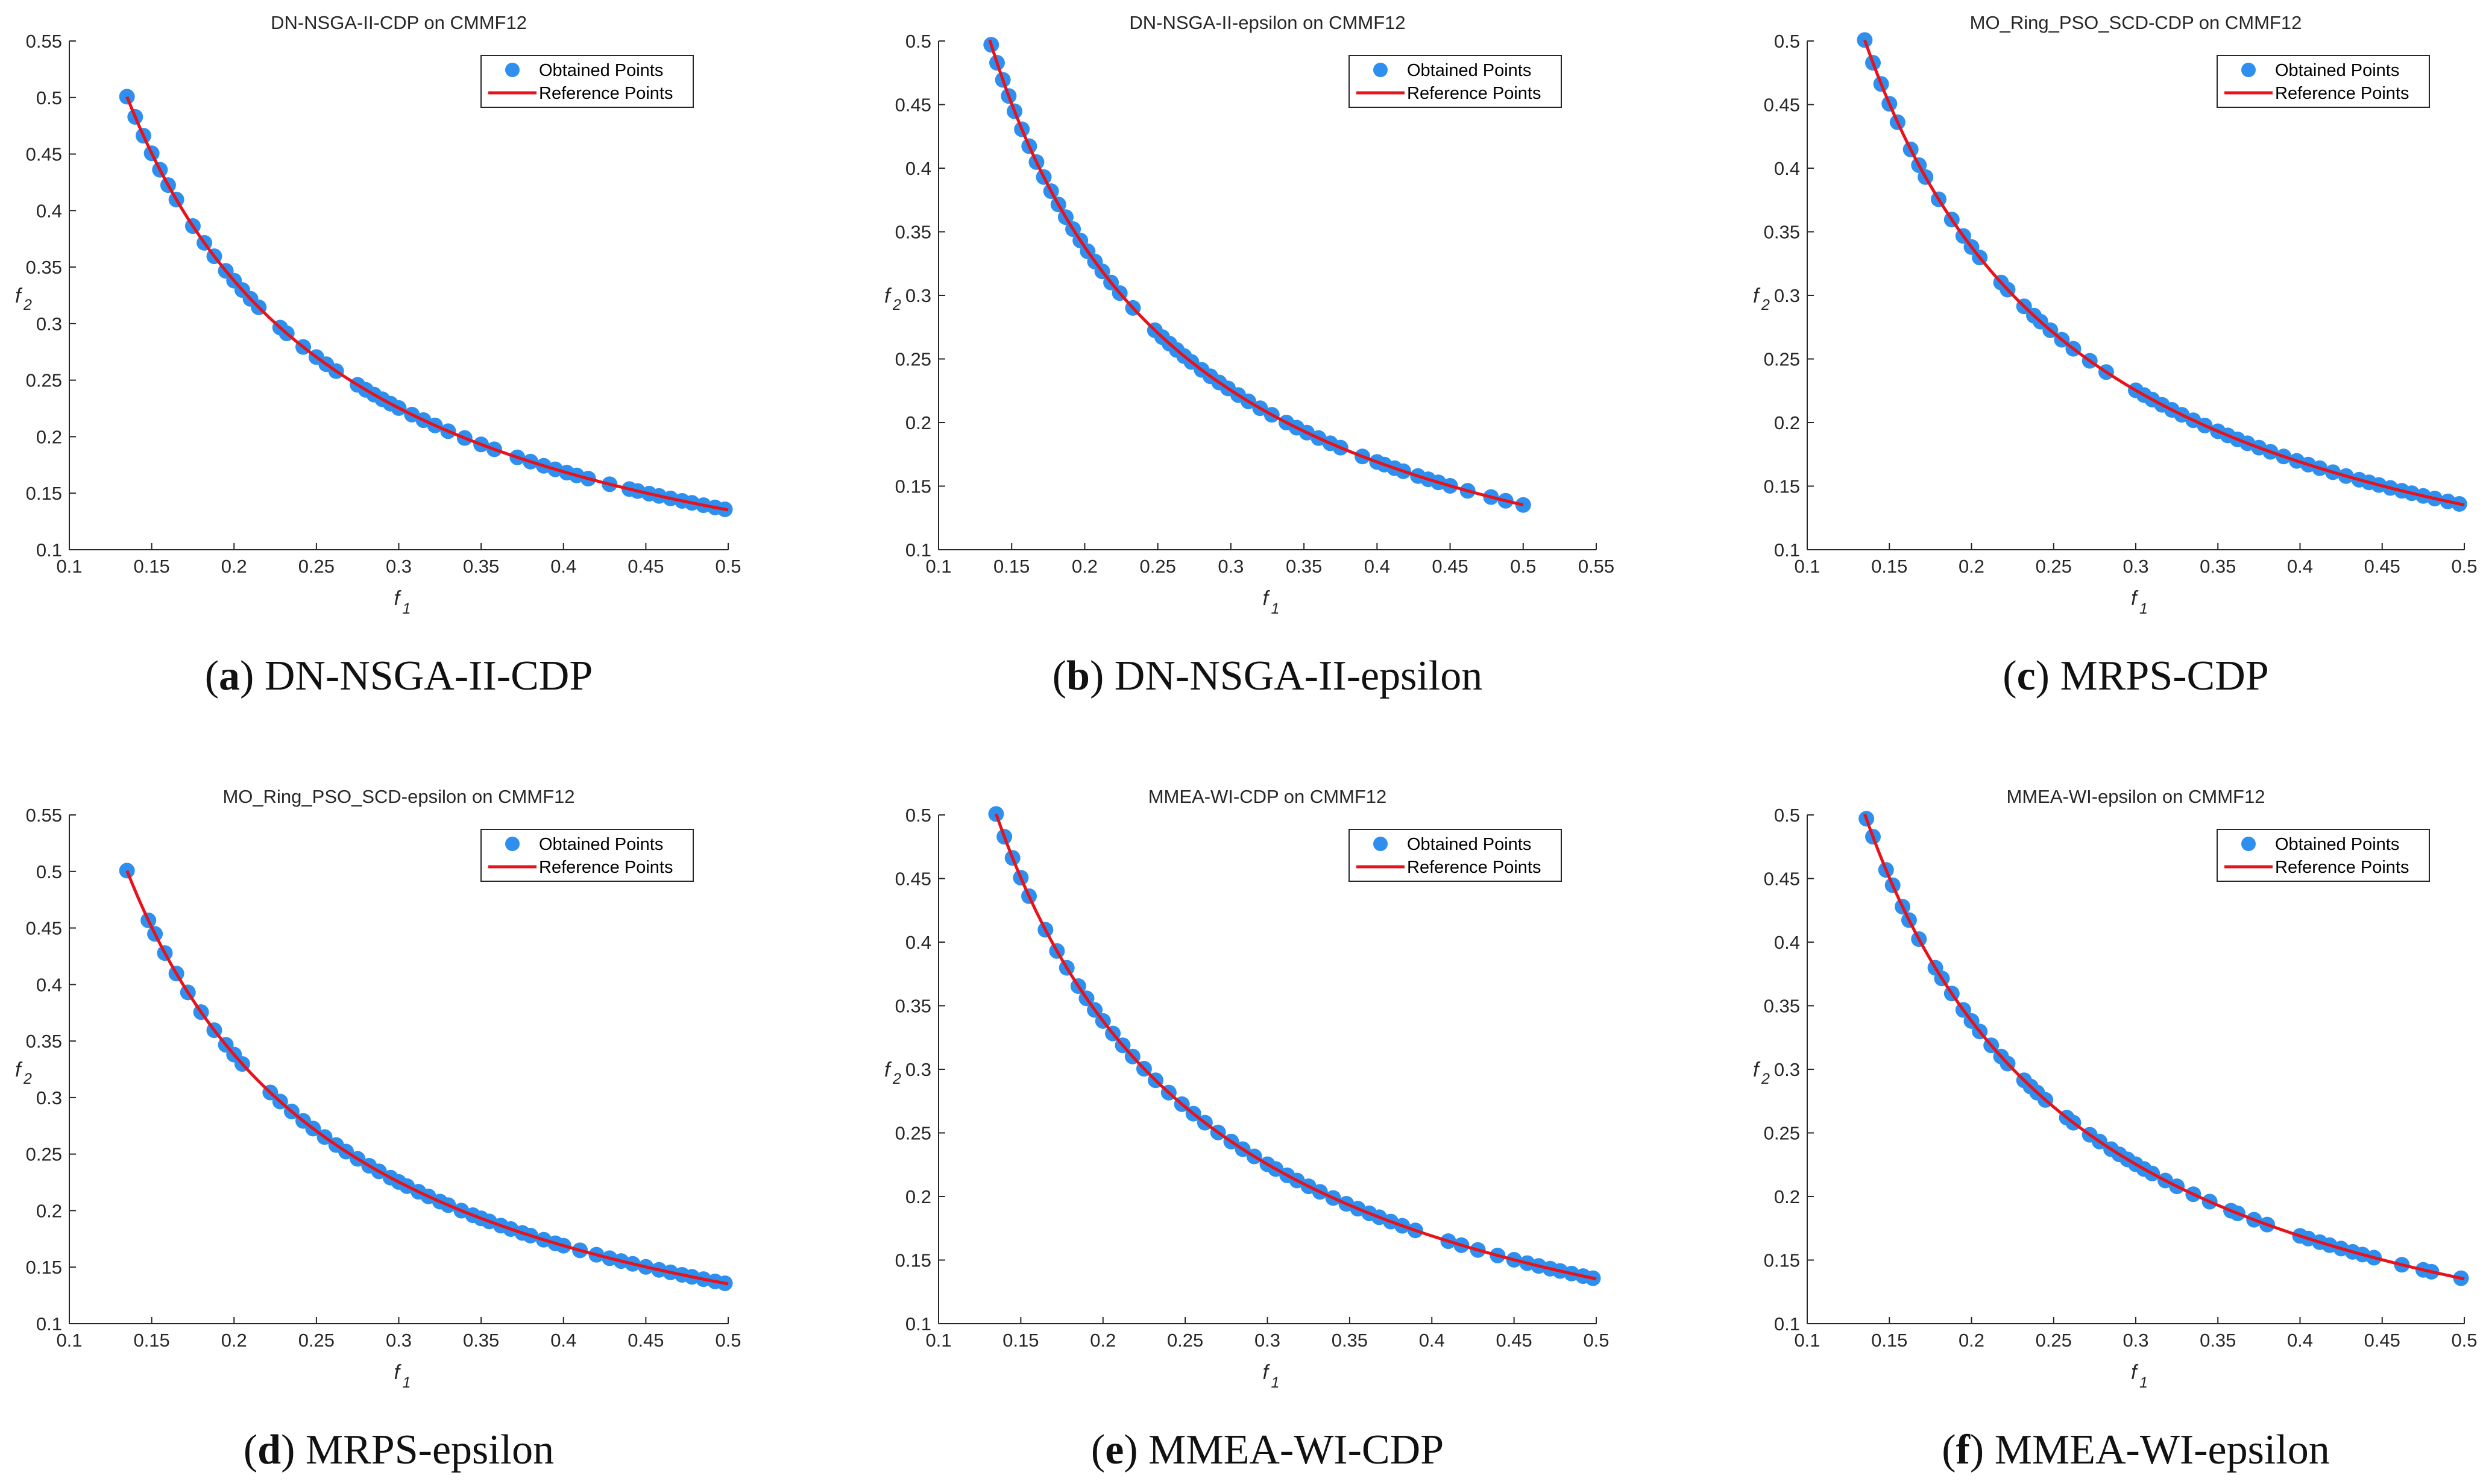 The image size is (2486, 1484). I want to click on obtained-points-series, so click(1257, 275).